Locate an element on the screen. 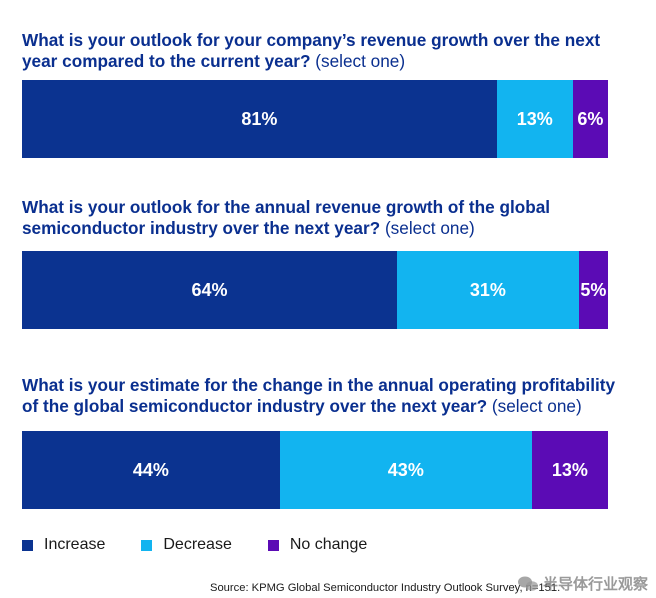  watermark-text: 半导体行业观察 is located at coordinates (595, 584).